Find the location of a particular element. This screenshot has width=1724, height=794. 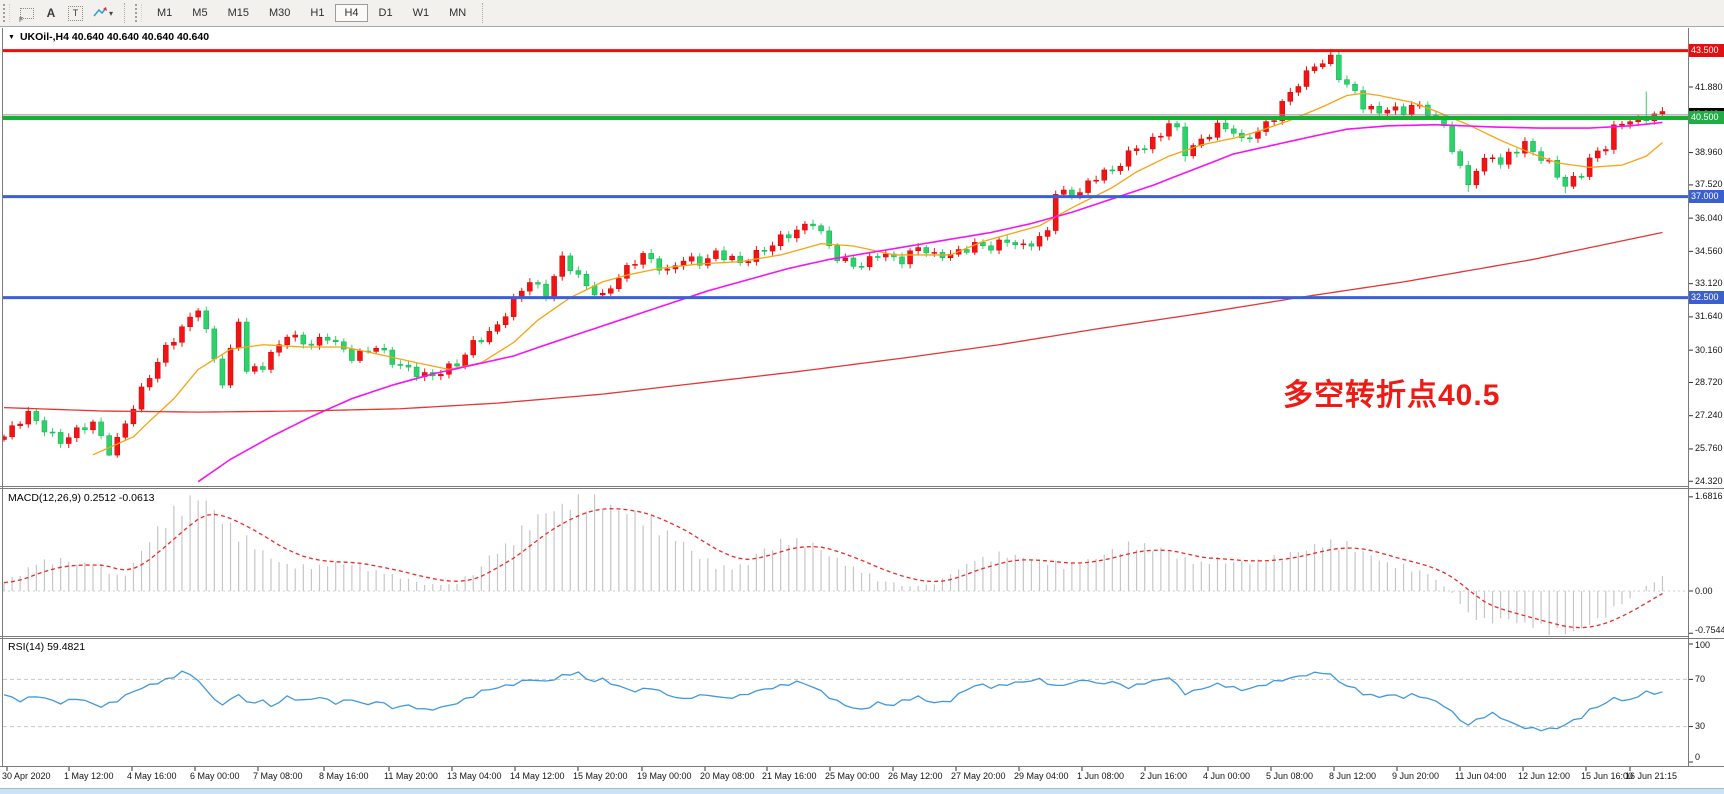

timeframe-button-M15: M15 is located at coordinates (238, 13).